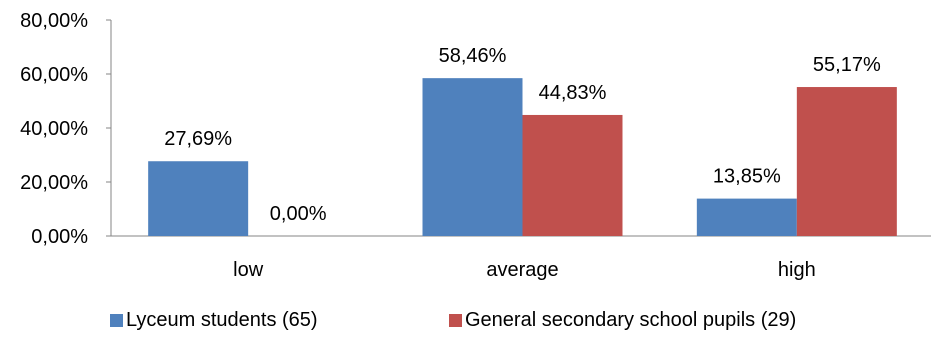  What do you see at coordinates (59, 237) in the screenshot?
I see `y-tick-label: 0,00%` at bounding box center [59, 237].